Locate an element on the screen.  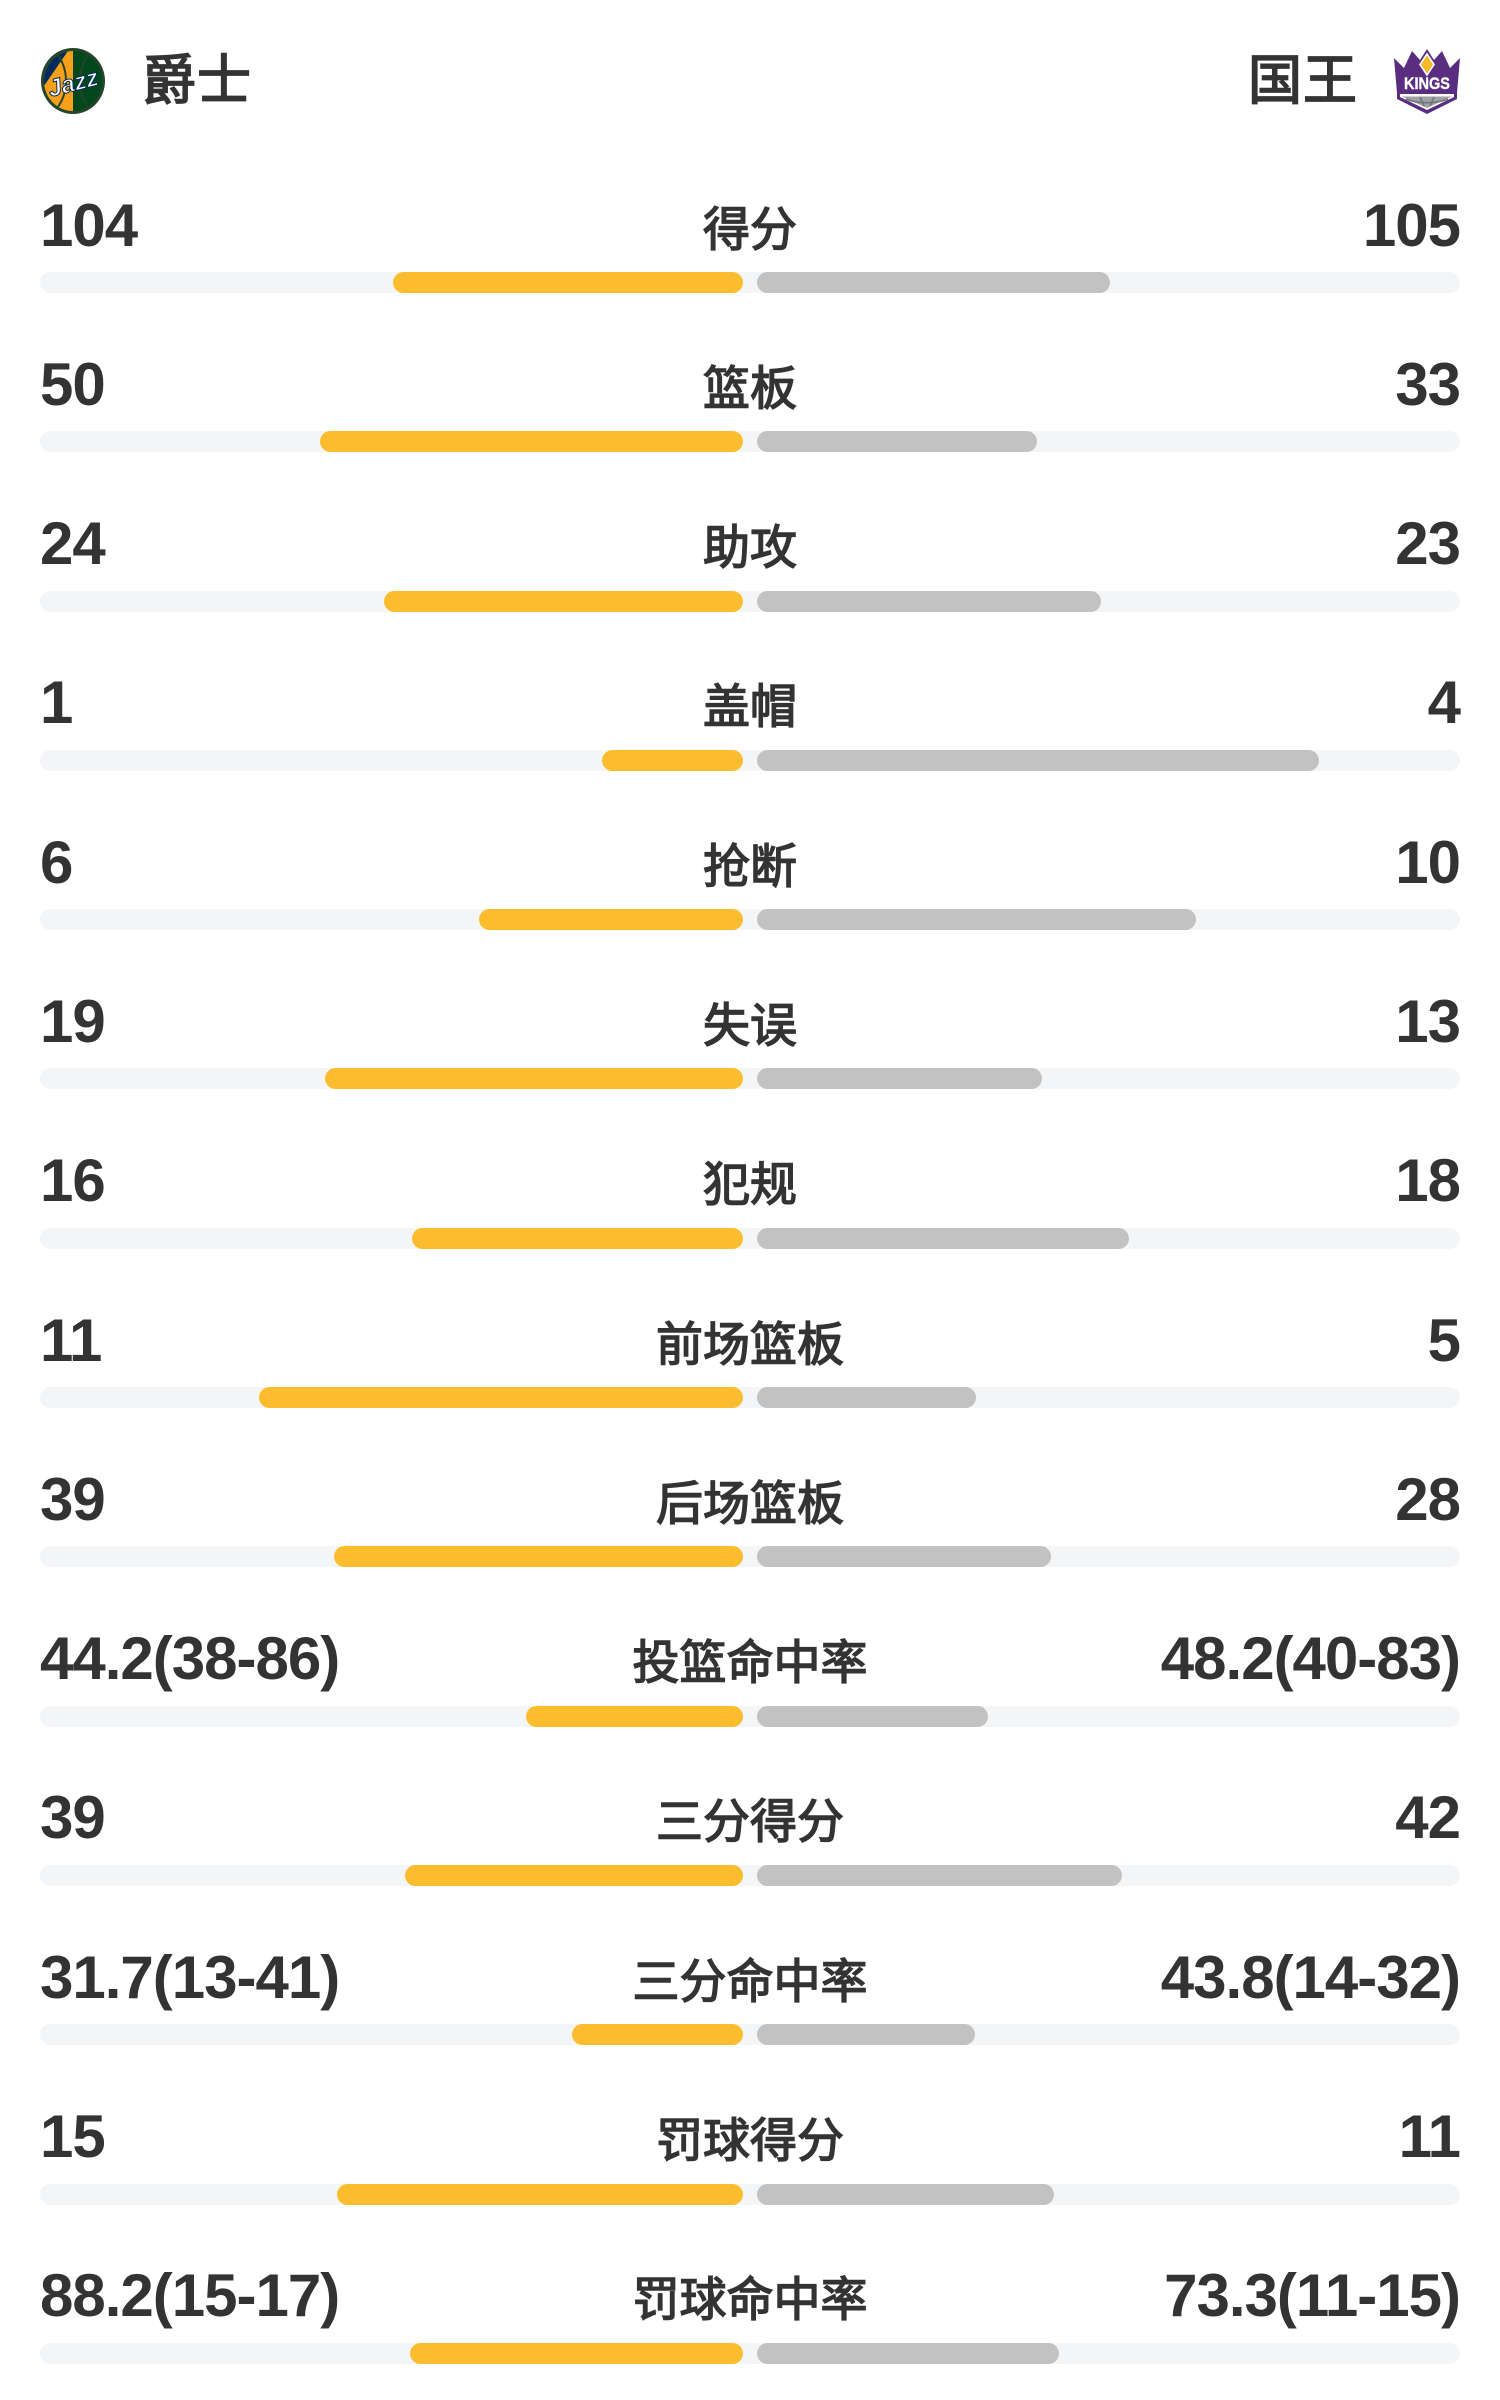
stat-label: 抢断 is located at coordinates (750, 866).